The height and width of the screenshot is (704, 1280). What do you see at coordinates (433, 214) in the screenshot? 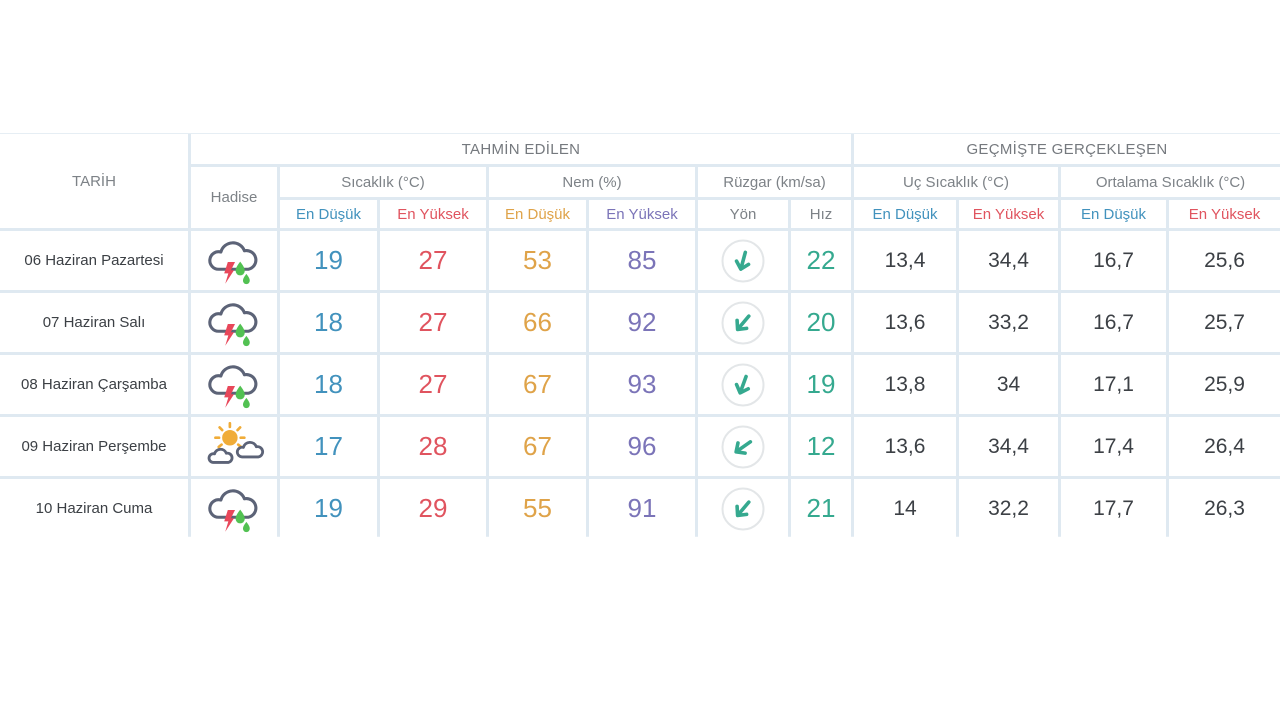
I see `subheader-temp-max: En Yüksek` at bounding box center [433, 214].